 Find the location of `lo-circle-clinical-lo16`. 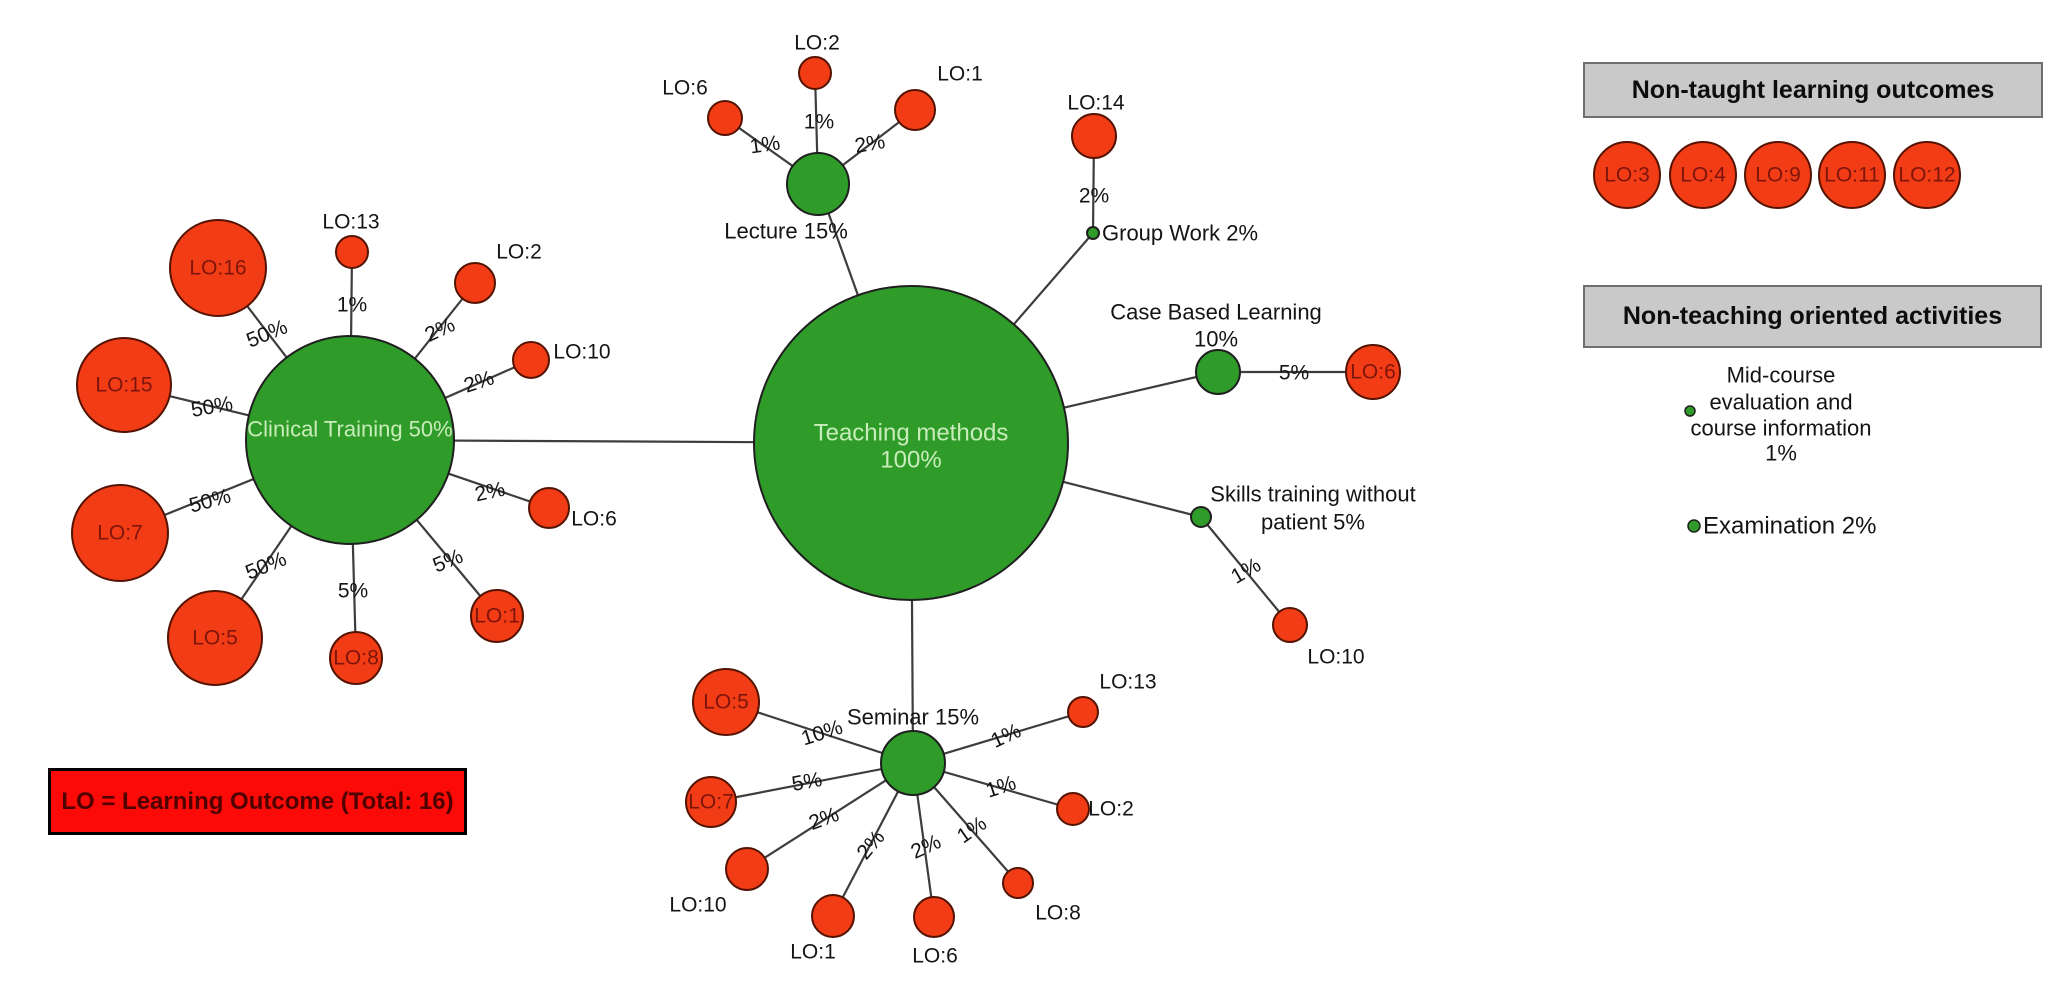

lo-circle-clinical-lo16 is located at coordinates (218, 268).